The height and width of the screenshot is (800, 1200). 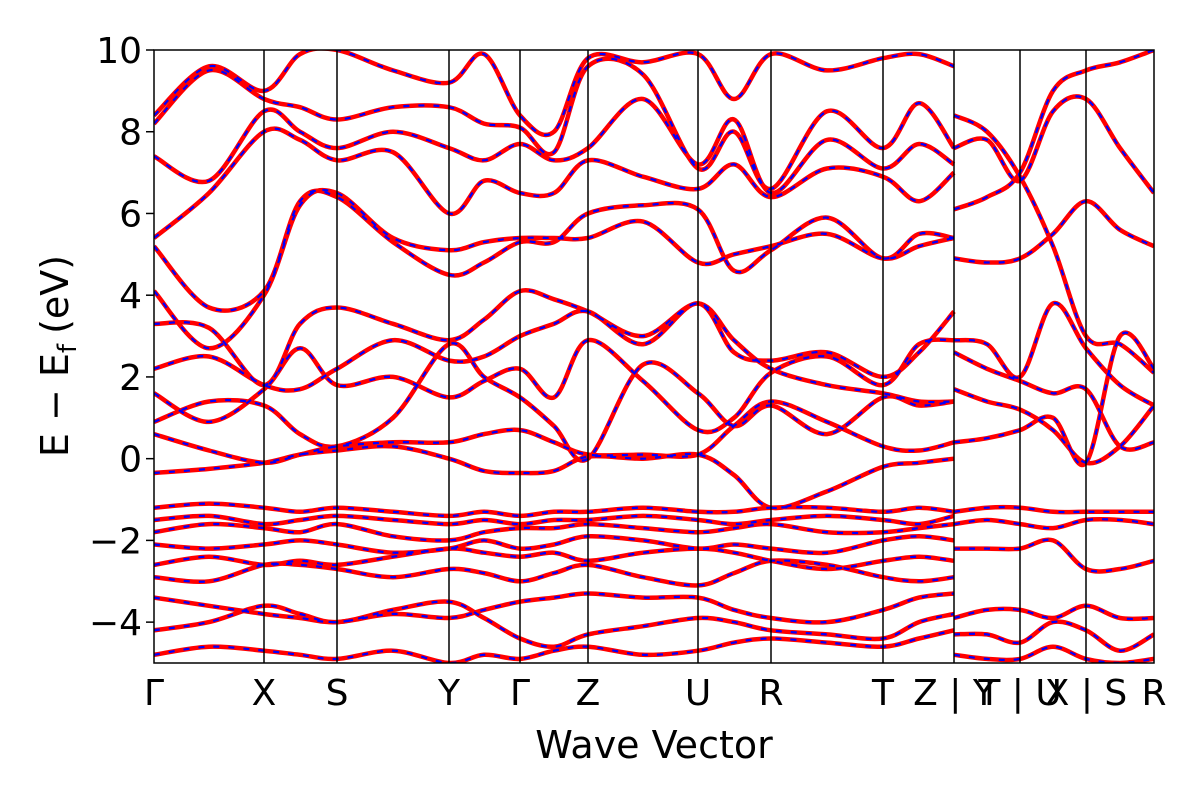 What do you see at coordinates (449, 693) in the screenshot?
I see `x-tick-label-3: Y` at bounding box center [449, 693].